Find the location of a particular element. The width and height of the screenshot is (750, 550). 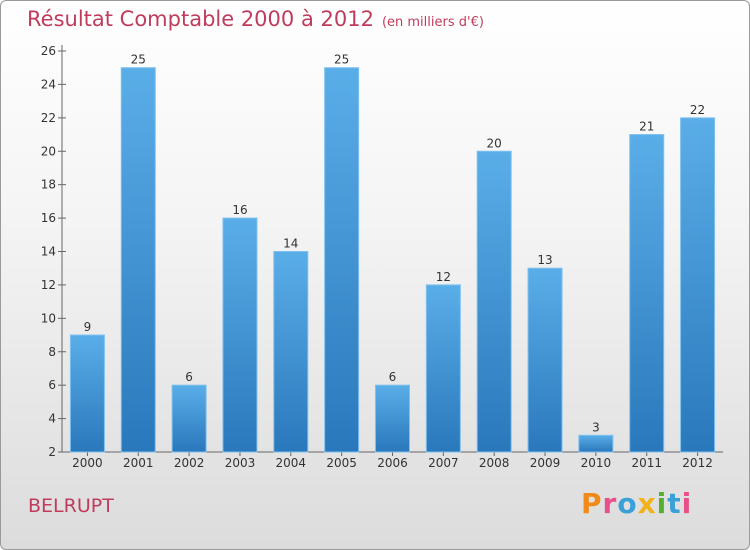

bar-value-label: 16 is located at coordinates (239, 210).